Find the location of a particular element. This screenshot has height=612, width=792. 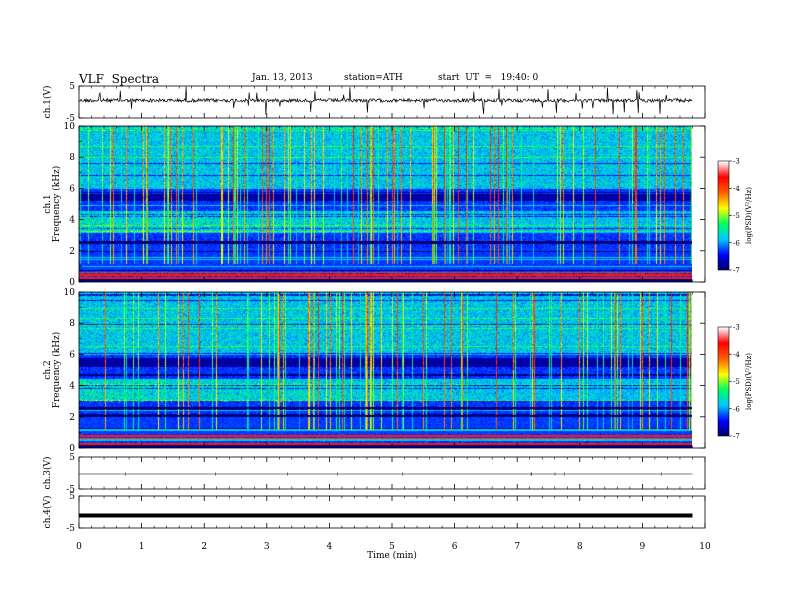

spec-y-tick-label-1-5: 10 is located at coordinates (70, 127).